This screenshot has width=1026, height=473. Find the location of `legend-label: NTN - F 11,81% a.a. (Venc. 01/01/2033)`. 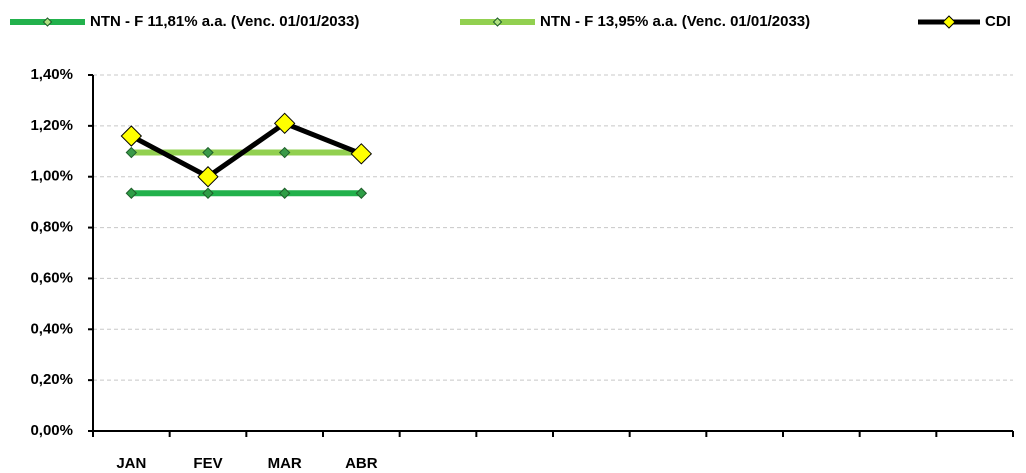

legend-label: NTN - F 11,81% a.a. (Venc. 01/01/2033) is located at coordinates (224, 21).